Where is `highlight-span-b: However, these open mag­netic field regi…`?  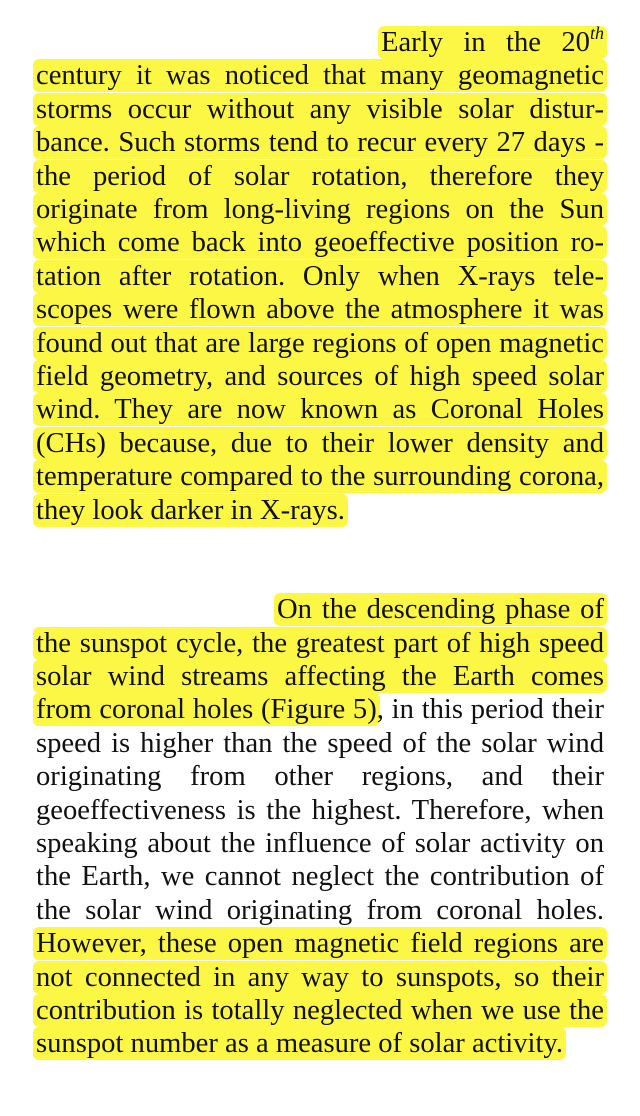
highlight-span-b: However, these open mag­netic field regi… is located at coordinates (320, 994).